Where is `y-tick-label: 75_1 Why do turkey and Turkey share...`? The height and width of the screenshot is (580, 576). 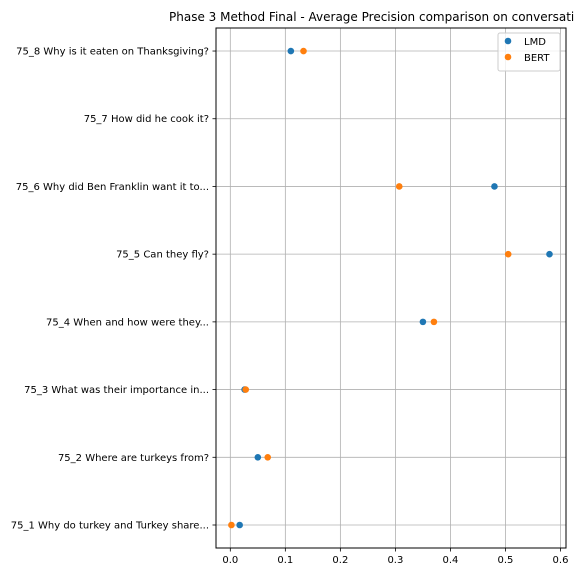
y-tick-label: 75_1 Why do turkey and Turkey share... is located at coordinates (110, 526).